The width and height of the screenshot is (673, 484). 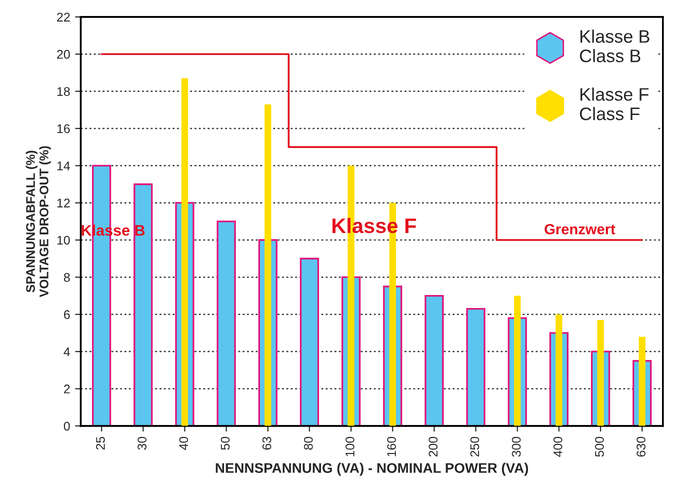 I want to click on y-tick-label: 4, so click(x=67, y=351).